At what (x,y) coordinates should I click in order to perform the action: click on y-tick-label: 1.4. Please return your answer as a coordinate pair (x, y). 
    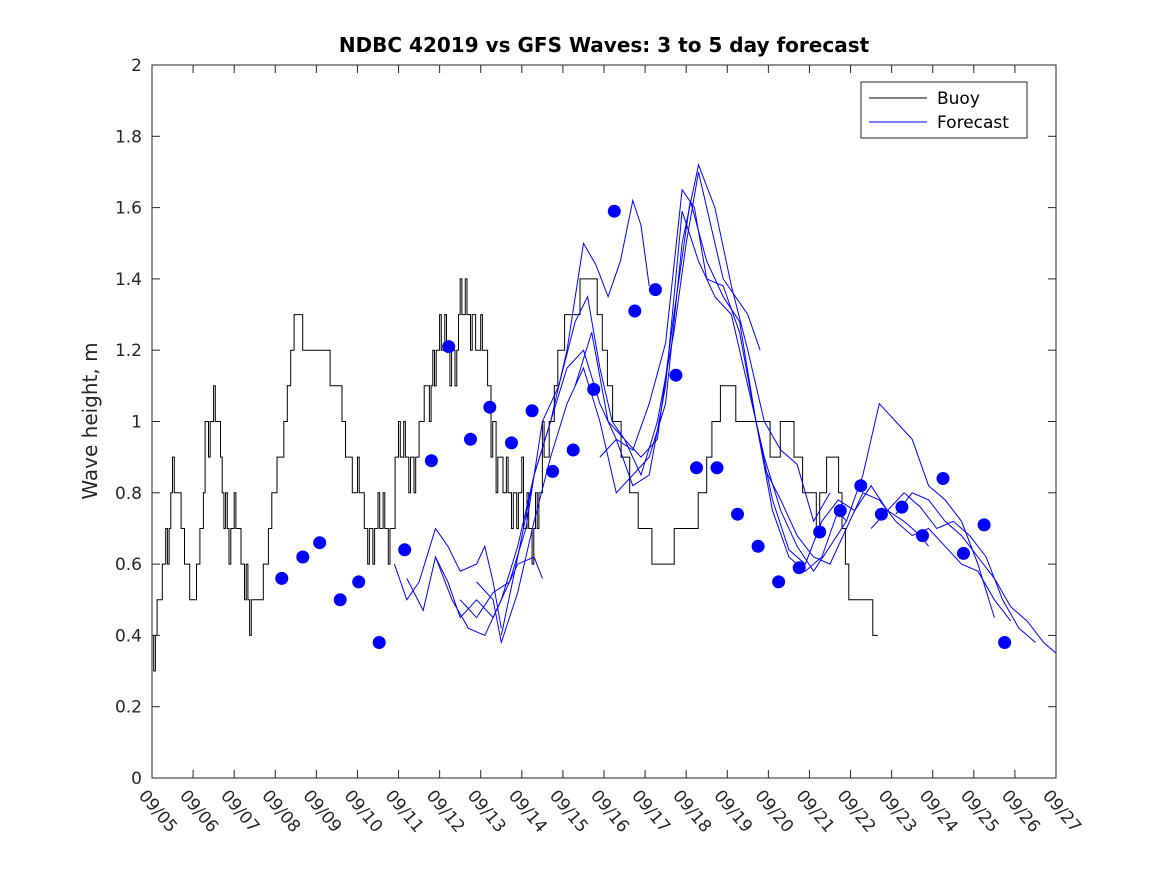
    Looking at the image, I should click on (128, 280).